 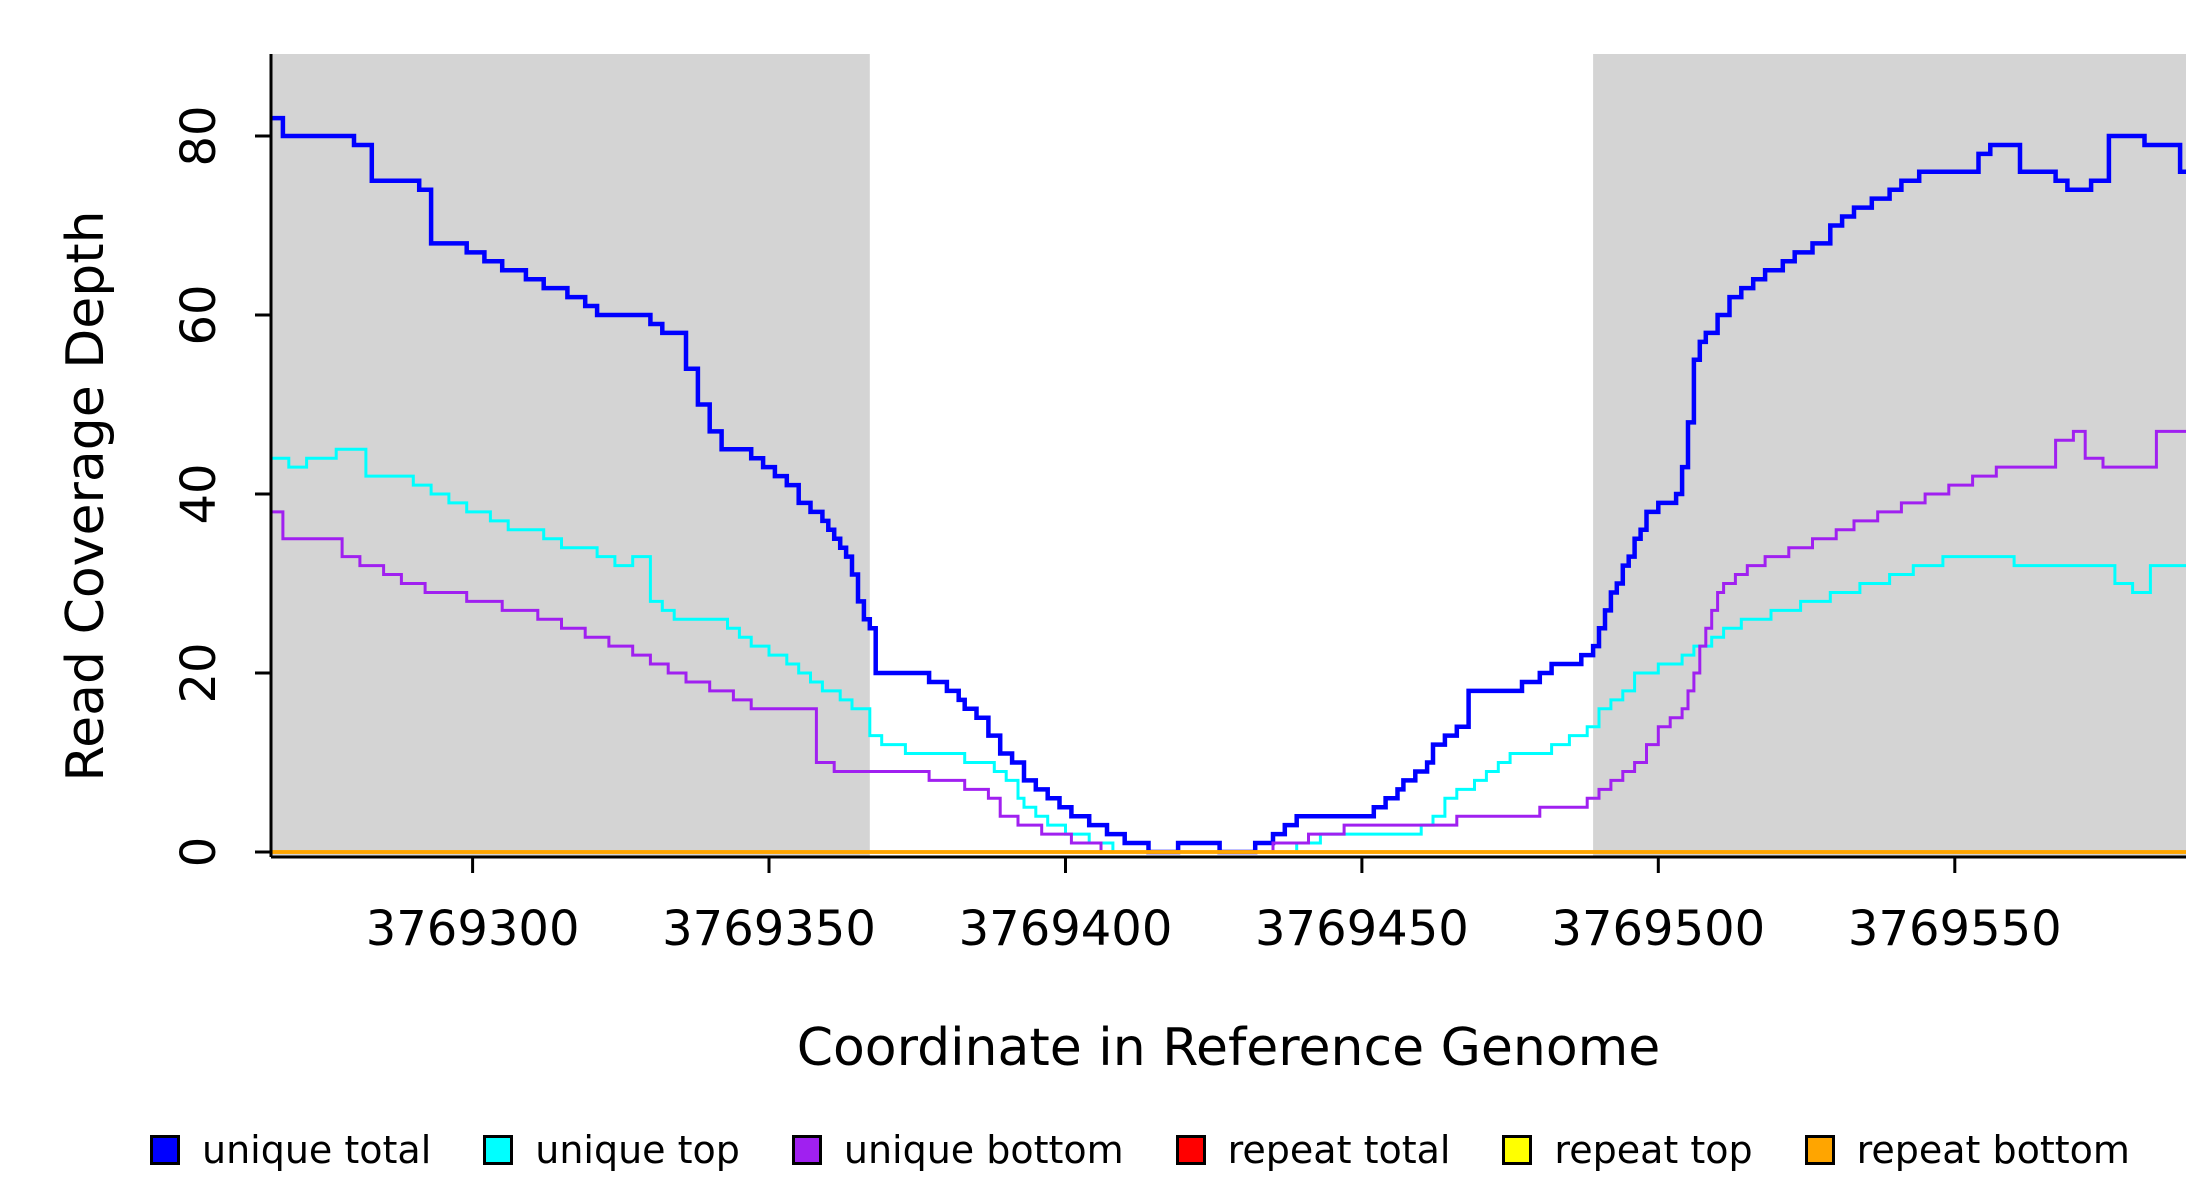 What do you see at coordinates (199, 493) in the screenshot?
I see `y-tick-label: 40` at bounding box center [199, 493].